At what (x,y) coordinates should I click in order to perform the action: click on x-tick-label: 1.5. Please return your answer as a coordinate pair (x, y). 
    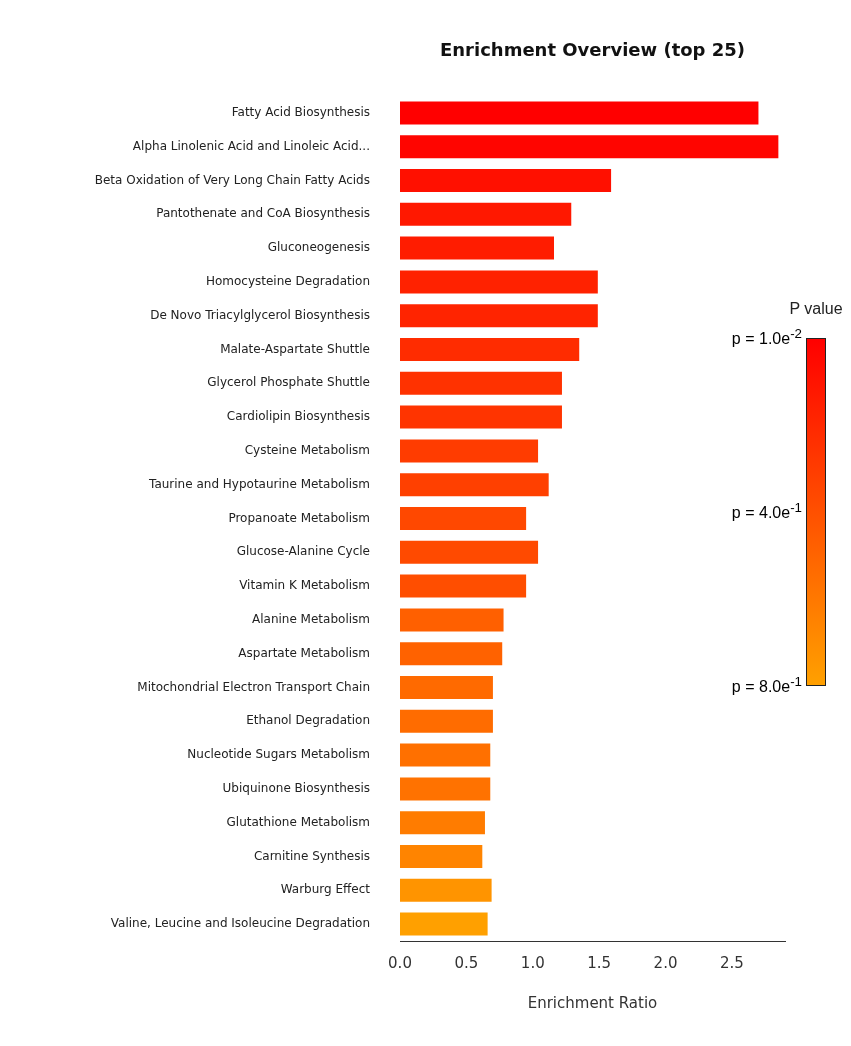
    Looking at the image, I should click on (599, 962).